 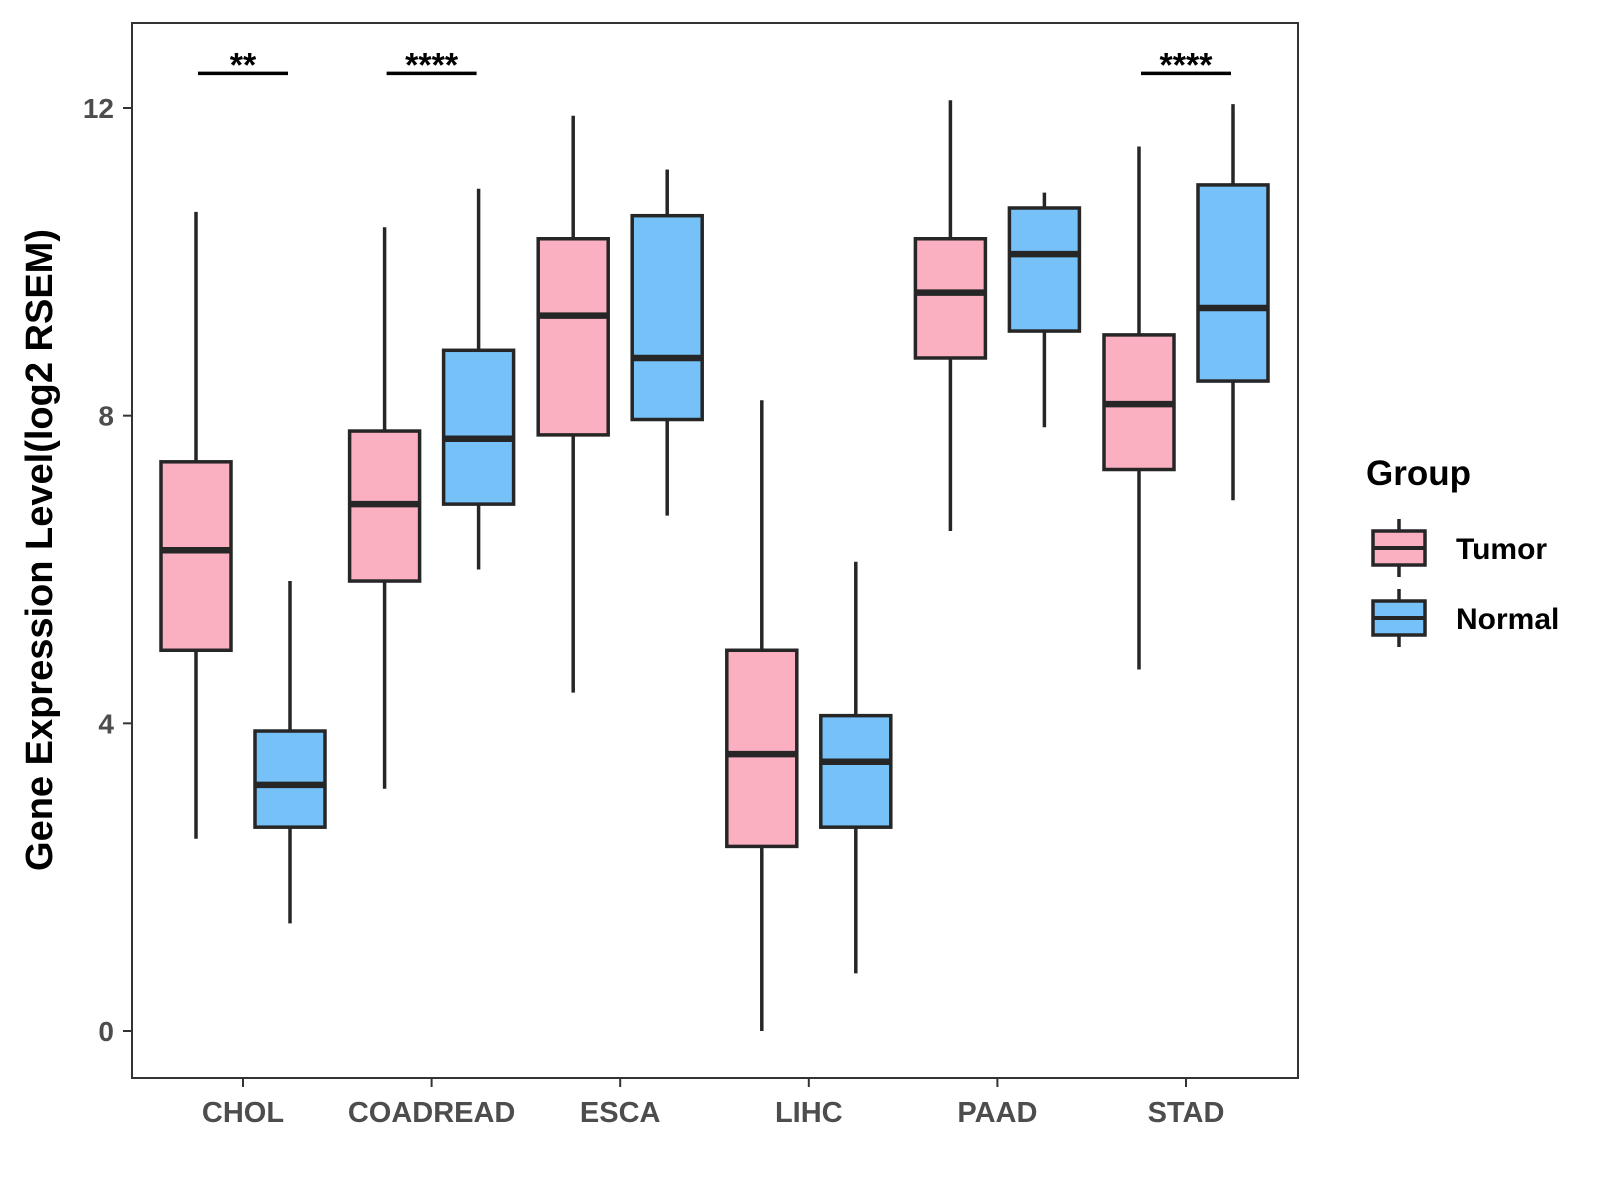 What do you see at coordinates (432, 65) in the screenshot?
I see `sig-label-coadread: ****` at bounding box center [432, 65].